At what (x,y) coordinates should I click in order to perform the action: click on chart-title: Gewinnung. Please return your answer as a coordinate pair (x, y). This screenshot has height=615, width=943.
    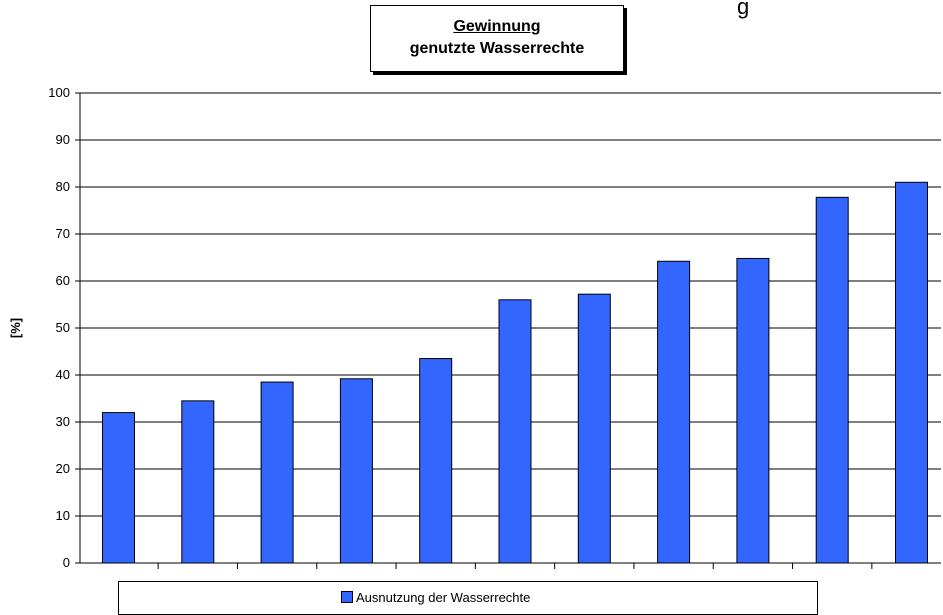
    Looking at the image, I should click on (497, 26).